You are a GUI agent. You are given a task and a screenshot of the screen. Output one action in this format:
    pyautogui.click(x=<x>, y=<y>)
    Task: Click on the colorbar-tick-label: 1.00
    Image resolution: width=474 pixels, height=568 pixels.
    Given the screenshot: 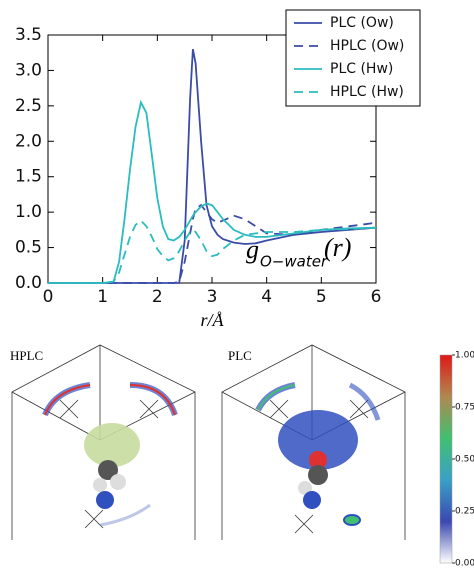 What is the action you would take?
    pyautogui.click(x=464, y=356)
    